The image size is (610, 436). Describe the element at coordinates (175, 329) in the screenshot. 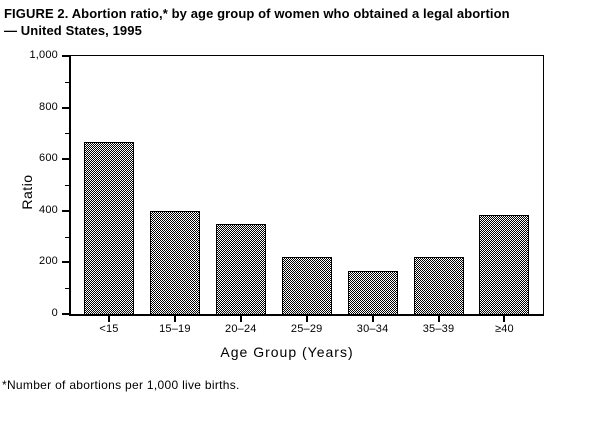

I see `x-tick-label: 15–19` at that location.